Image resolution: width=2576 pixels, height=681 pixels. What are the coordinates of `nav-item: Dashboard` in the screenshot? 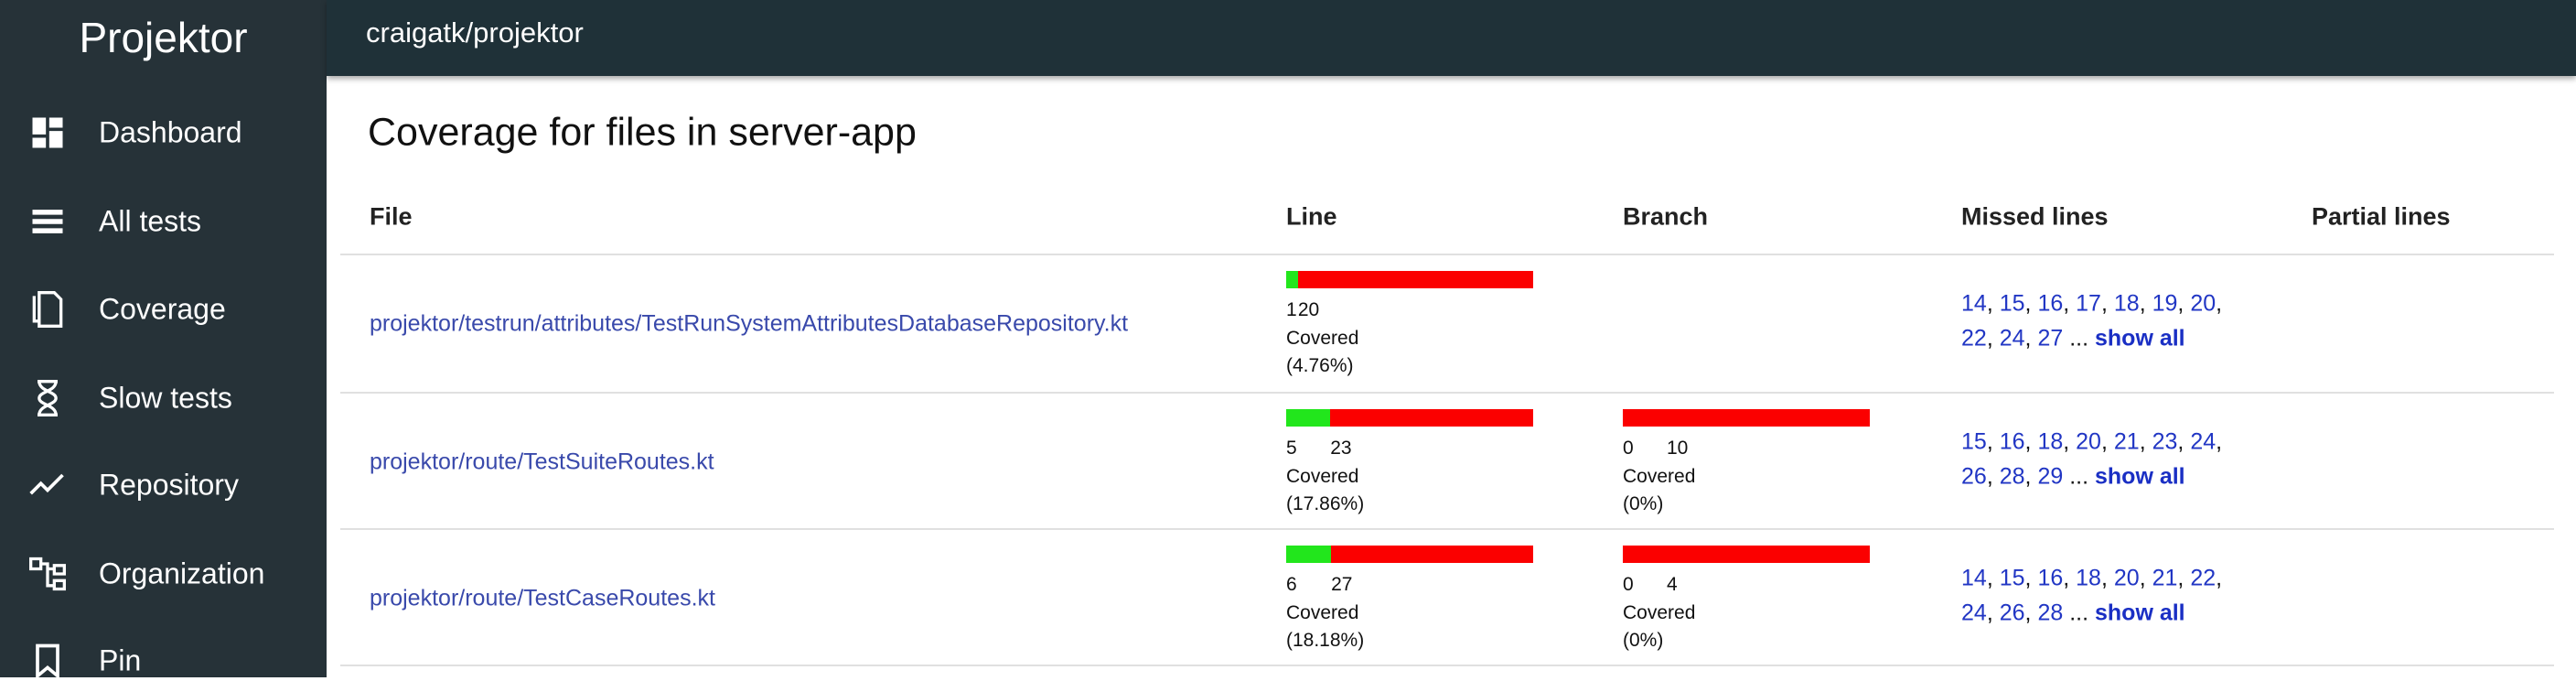 It's located at (171, 132).